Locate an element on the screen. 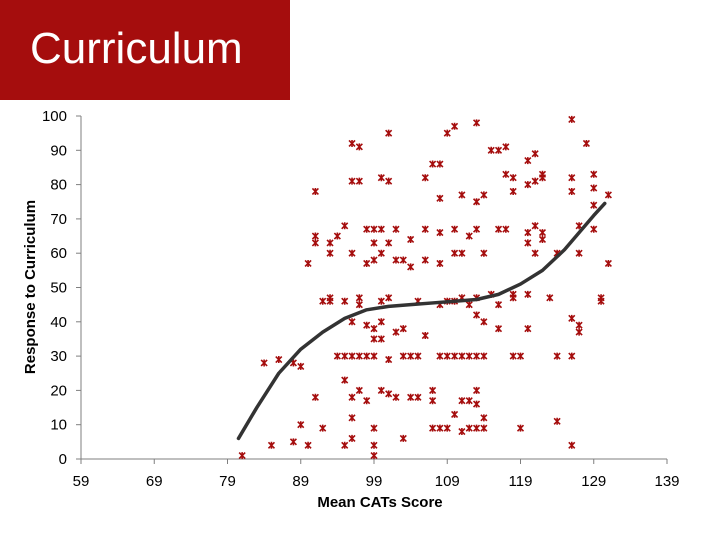  x-tick-label: 129 is located at coordinates (593, 481).